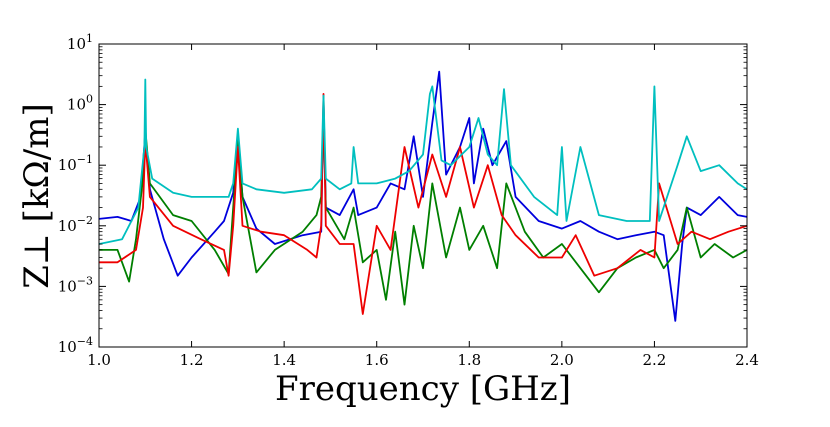 The image size is (830, 427). Describe the element at coordinates (75, 163) in the screenshot. I see `y-tick-label: 10⁻¹` at that location.